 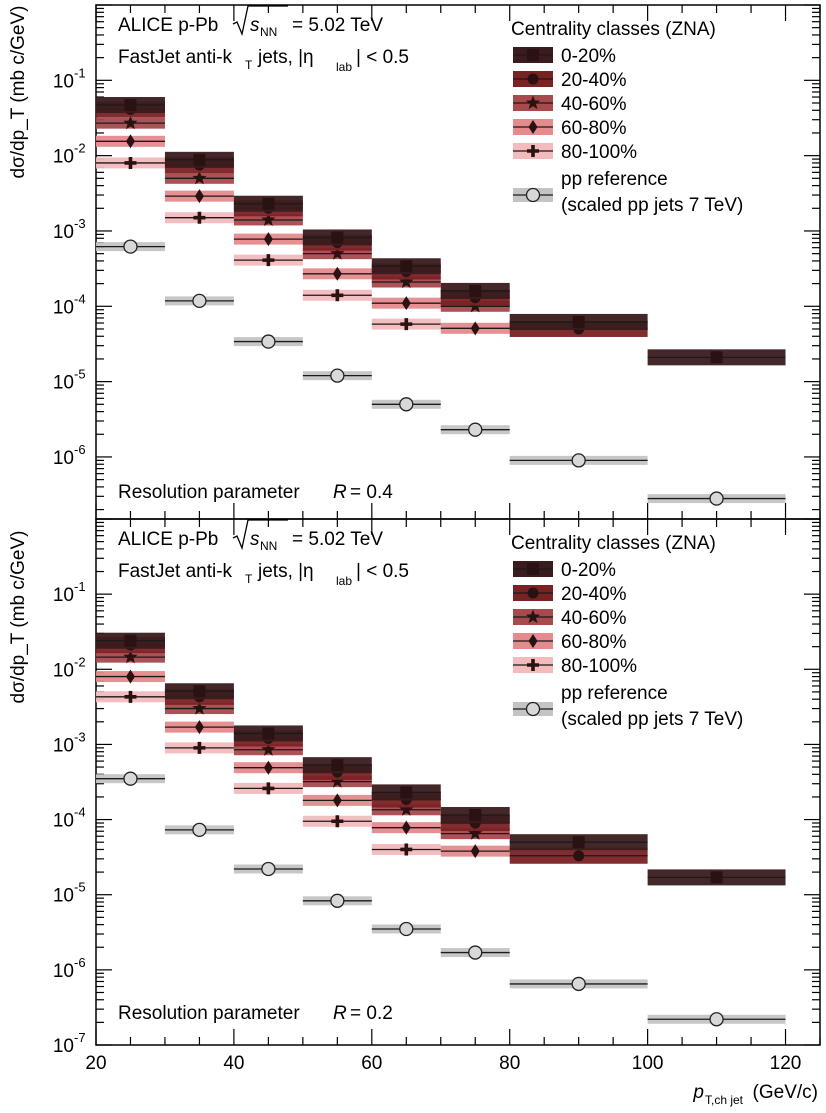 I want to click on x-tick-label: 80, so click(x=509, y=1063).